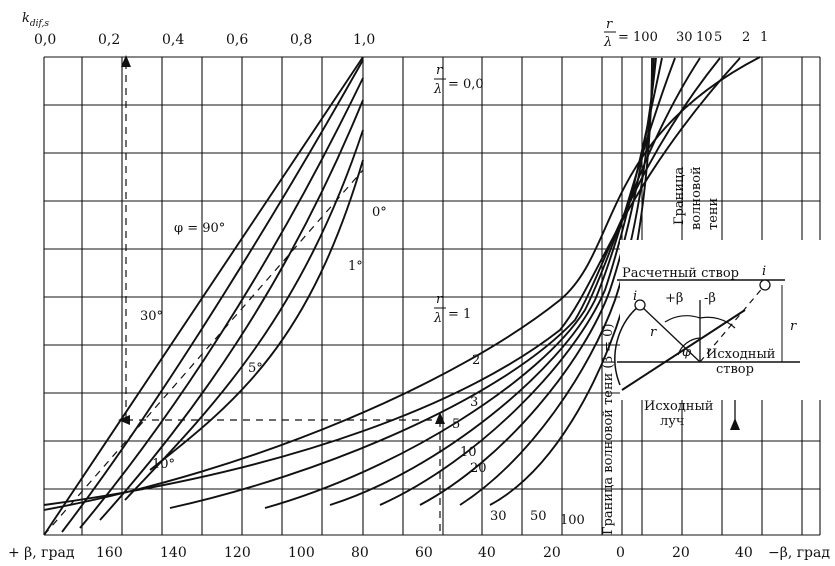 Image resolution: width=835 pixels, height=566 pixels. I want to click on svg-text: 10°, so click(163, 464).